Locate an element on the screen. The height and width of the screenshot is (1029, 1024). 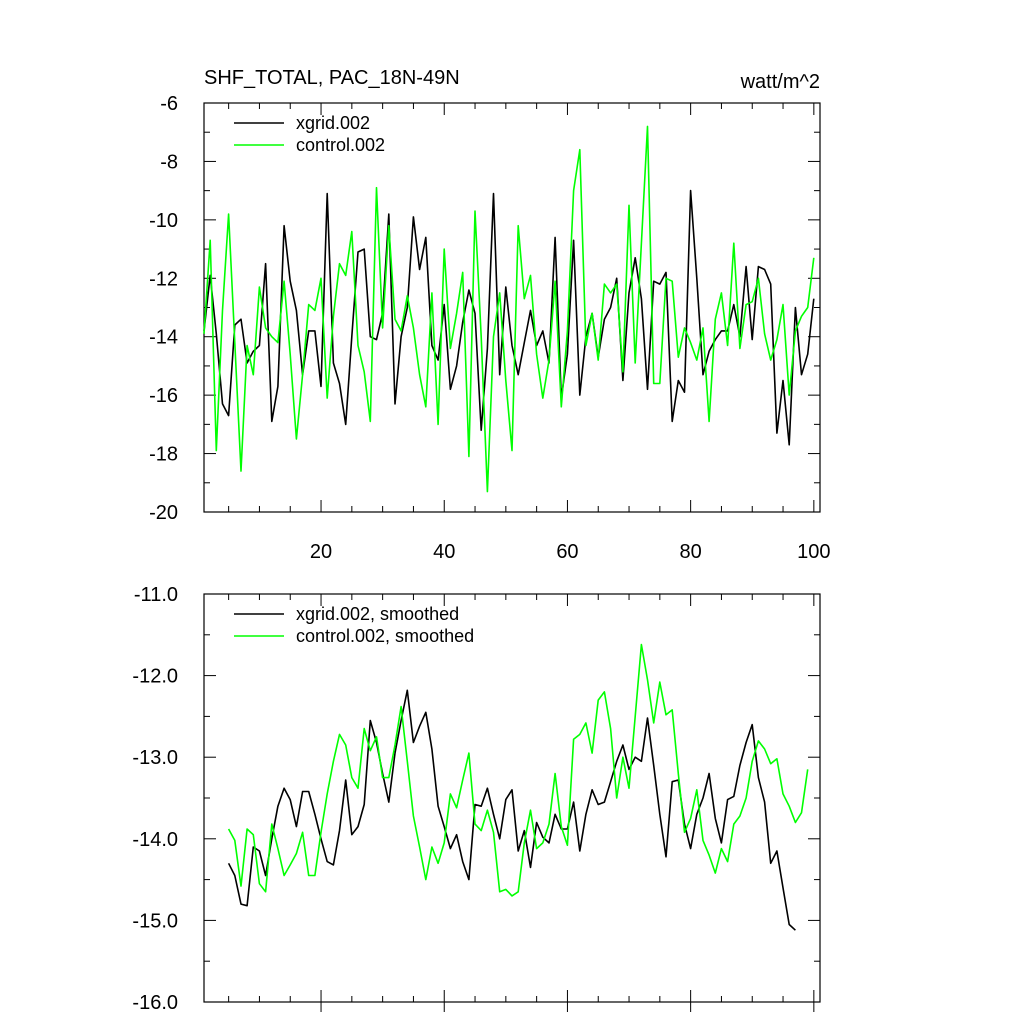
bottom-y-tick-label: -14.0 is located at coordinates (155, 840).